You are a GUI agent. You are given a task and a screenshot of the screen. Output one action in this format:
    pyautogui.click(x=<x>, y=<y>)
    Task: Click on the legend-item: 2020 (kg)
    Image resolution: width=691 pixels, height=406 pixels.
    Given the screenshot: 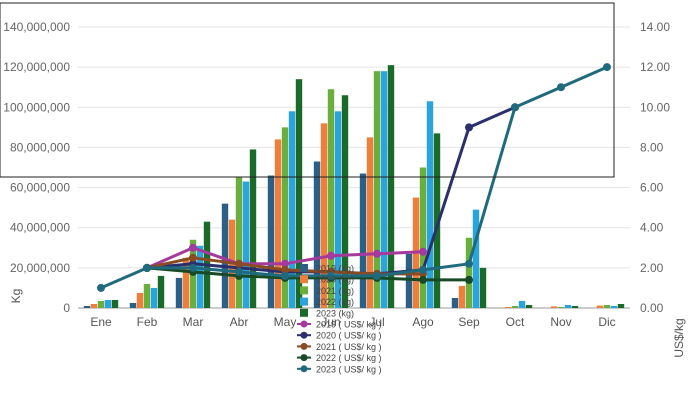 What is the action you would take?
    pyautogui.click(x=327, y=280)
    